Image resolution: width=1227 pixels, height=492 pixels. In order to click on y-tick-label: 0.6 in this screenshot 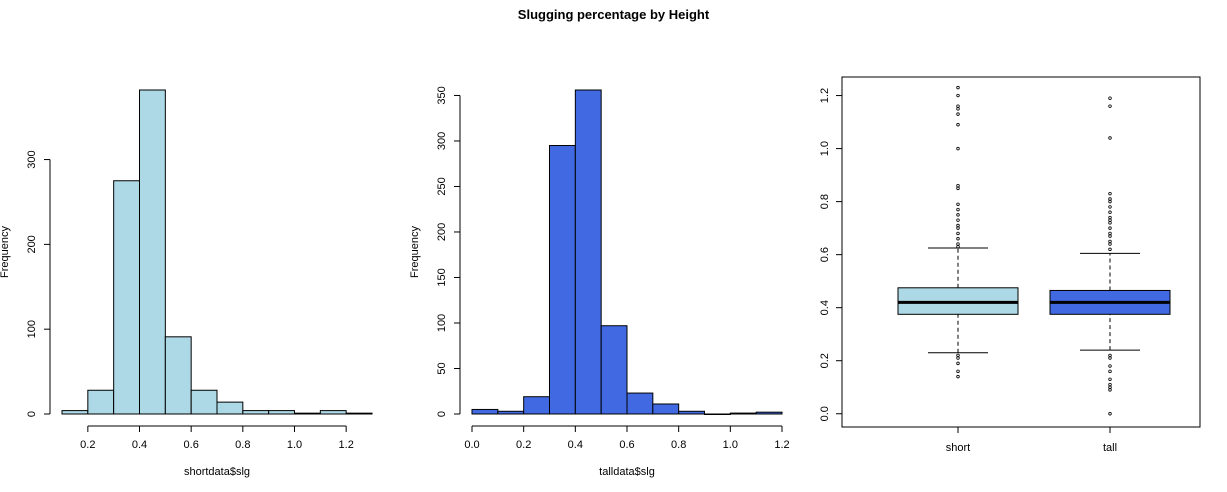, I will do `click(825, 254)`.